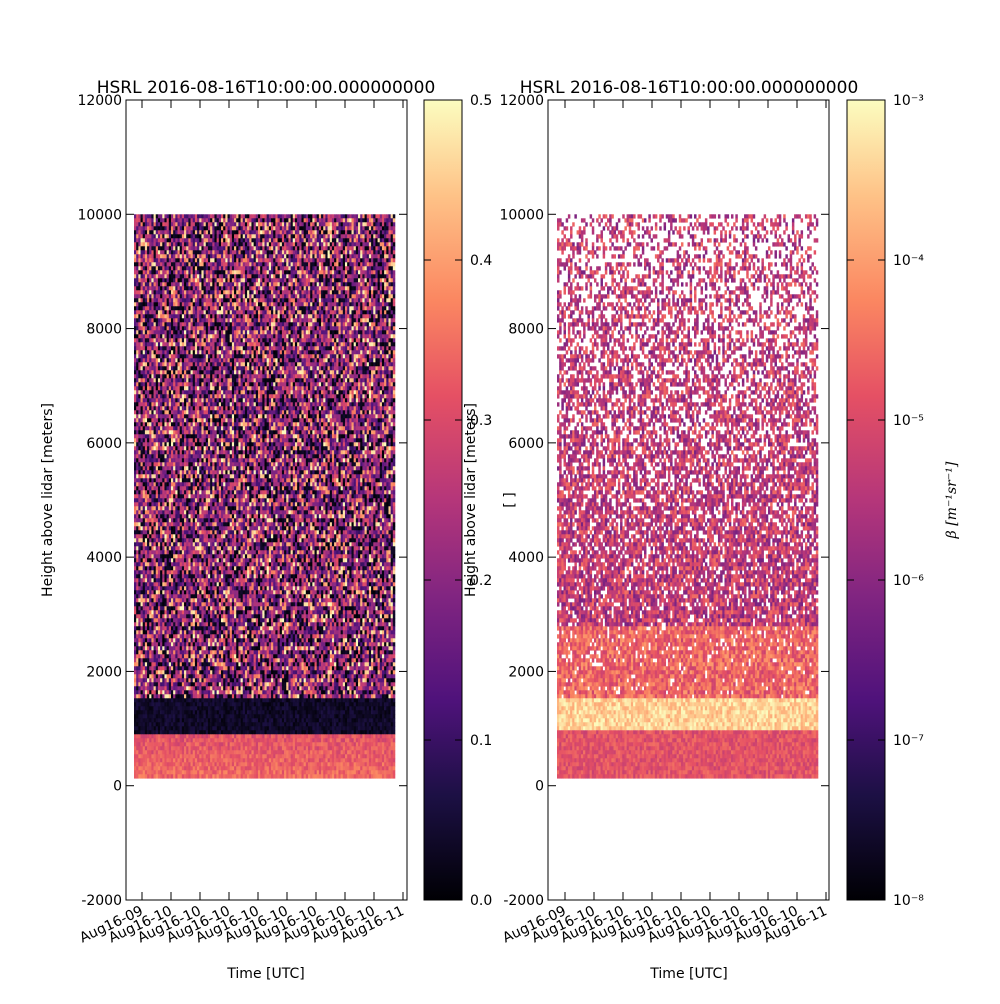 This screenshot has width=1000, height=1004. Describe the element at coordinates (908, 901) in the screenshot. I see `colorbar-tick-label: 10⁻⁸` at that location.